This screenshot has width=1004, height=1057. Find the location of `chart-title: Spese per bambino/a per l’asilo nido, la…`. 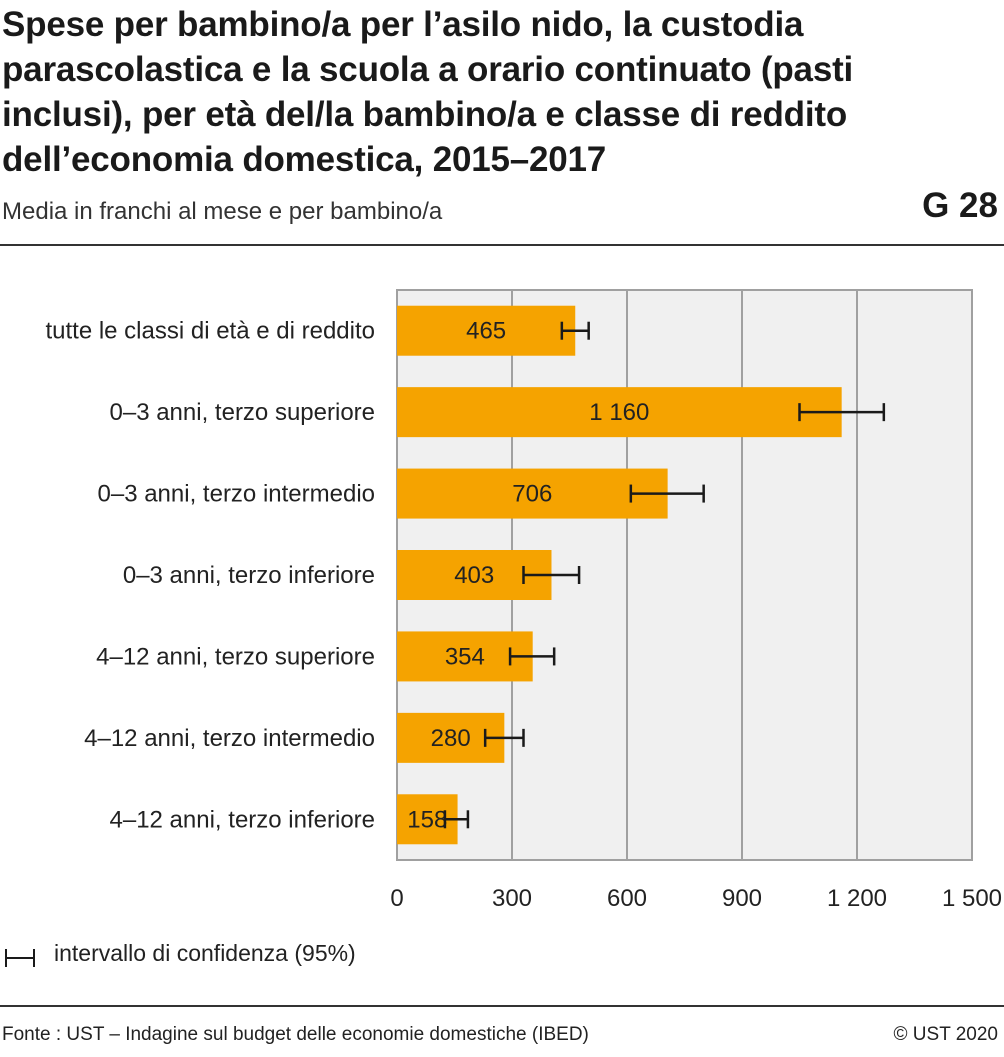

chart-title: Spese per bambino/a per l’asilo nido, la… is located at coordinates (428, 92).